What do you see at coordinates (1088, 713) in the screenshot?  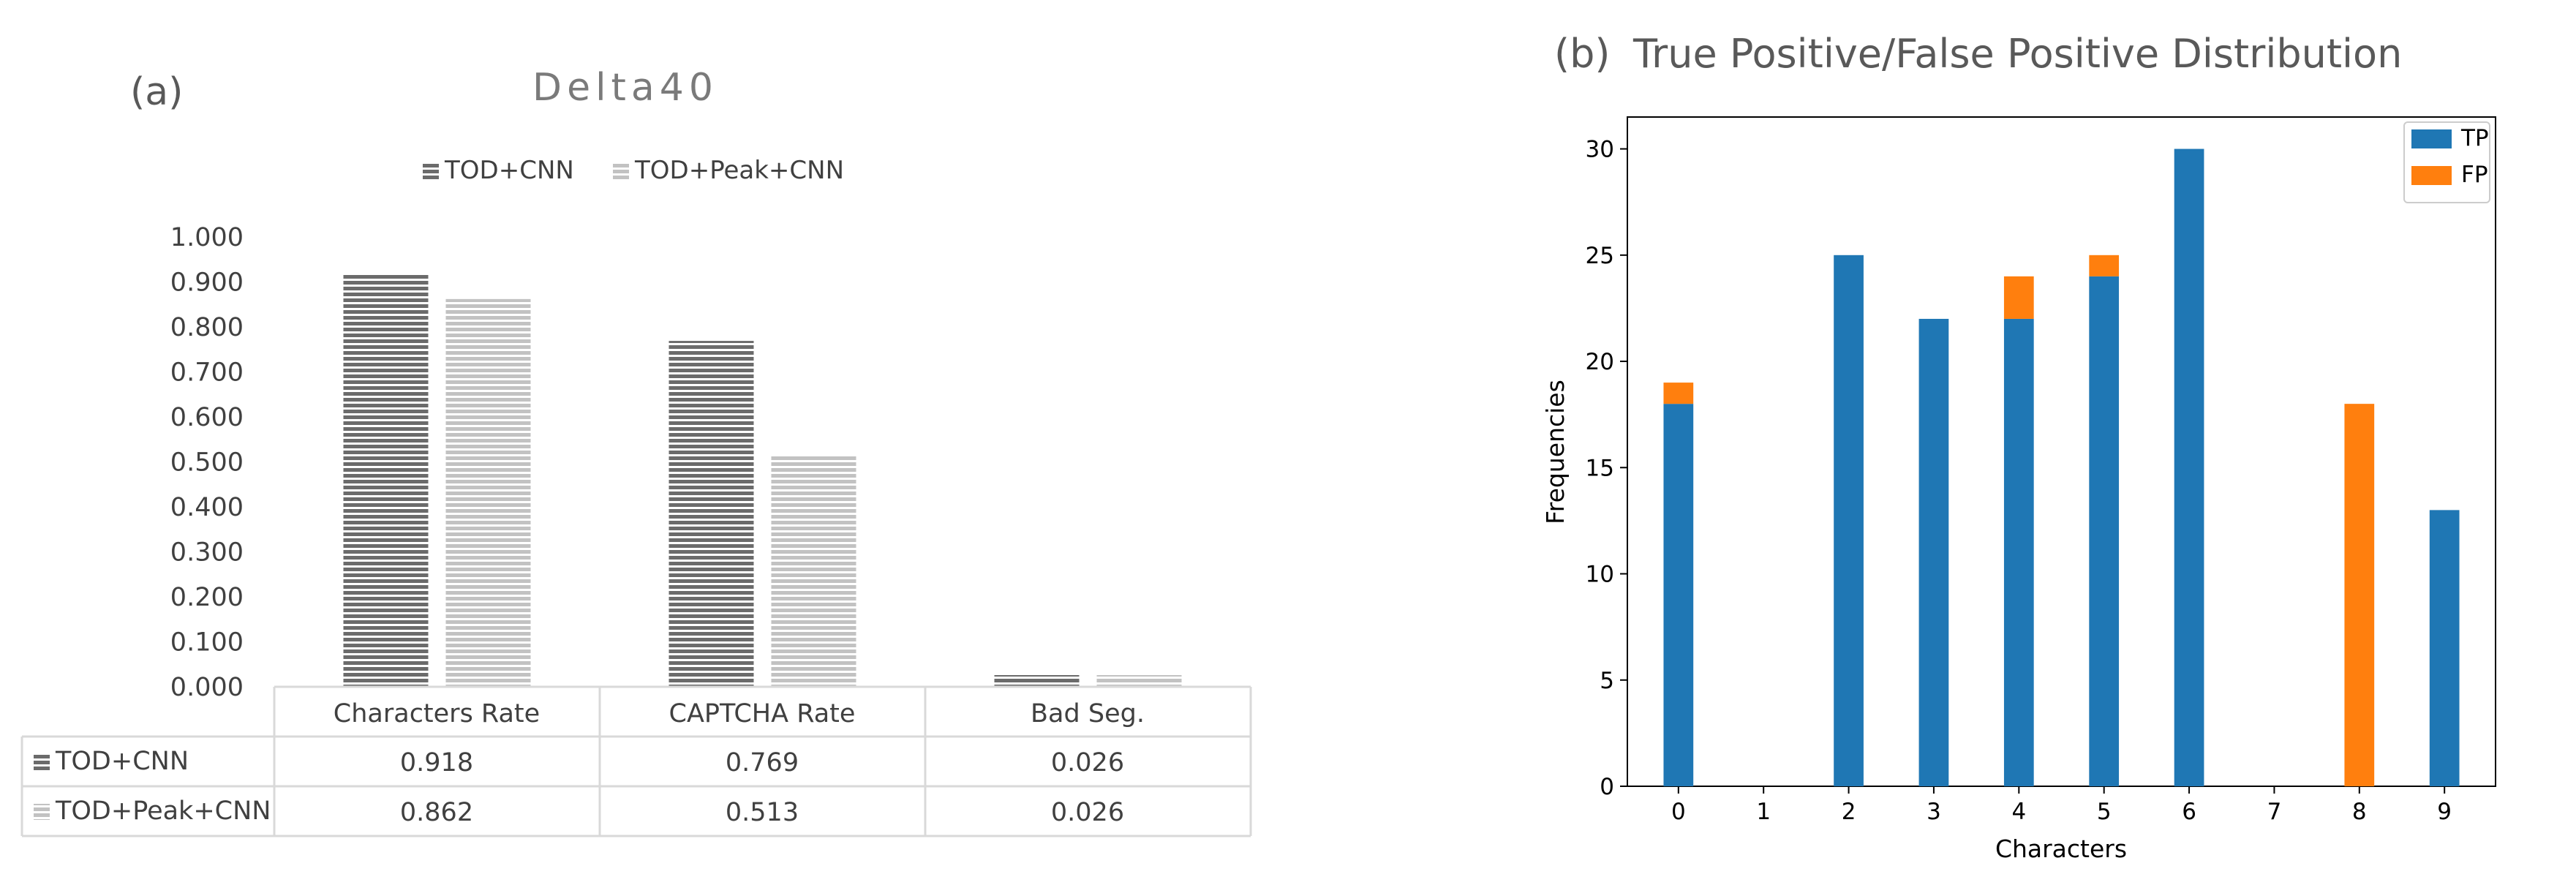 I see `table-header-bad-seg: Bad Seg.` at bounding box center [1088, 713].